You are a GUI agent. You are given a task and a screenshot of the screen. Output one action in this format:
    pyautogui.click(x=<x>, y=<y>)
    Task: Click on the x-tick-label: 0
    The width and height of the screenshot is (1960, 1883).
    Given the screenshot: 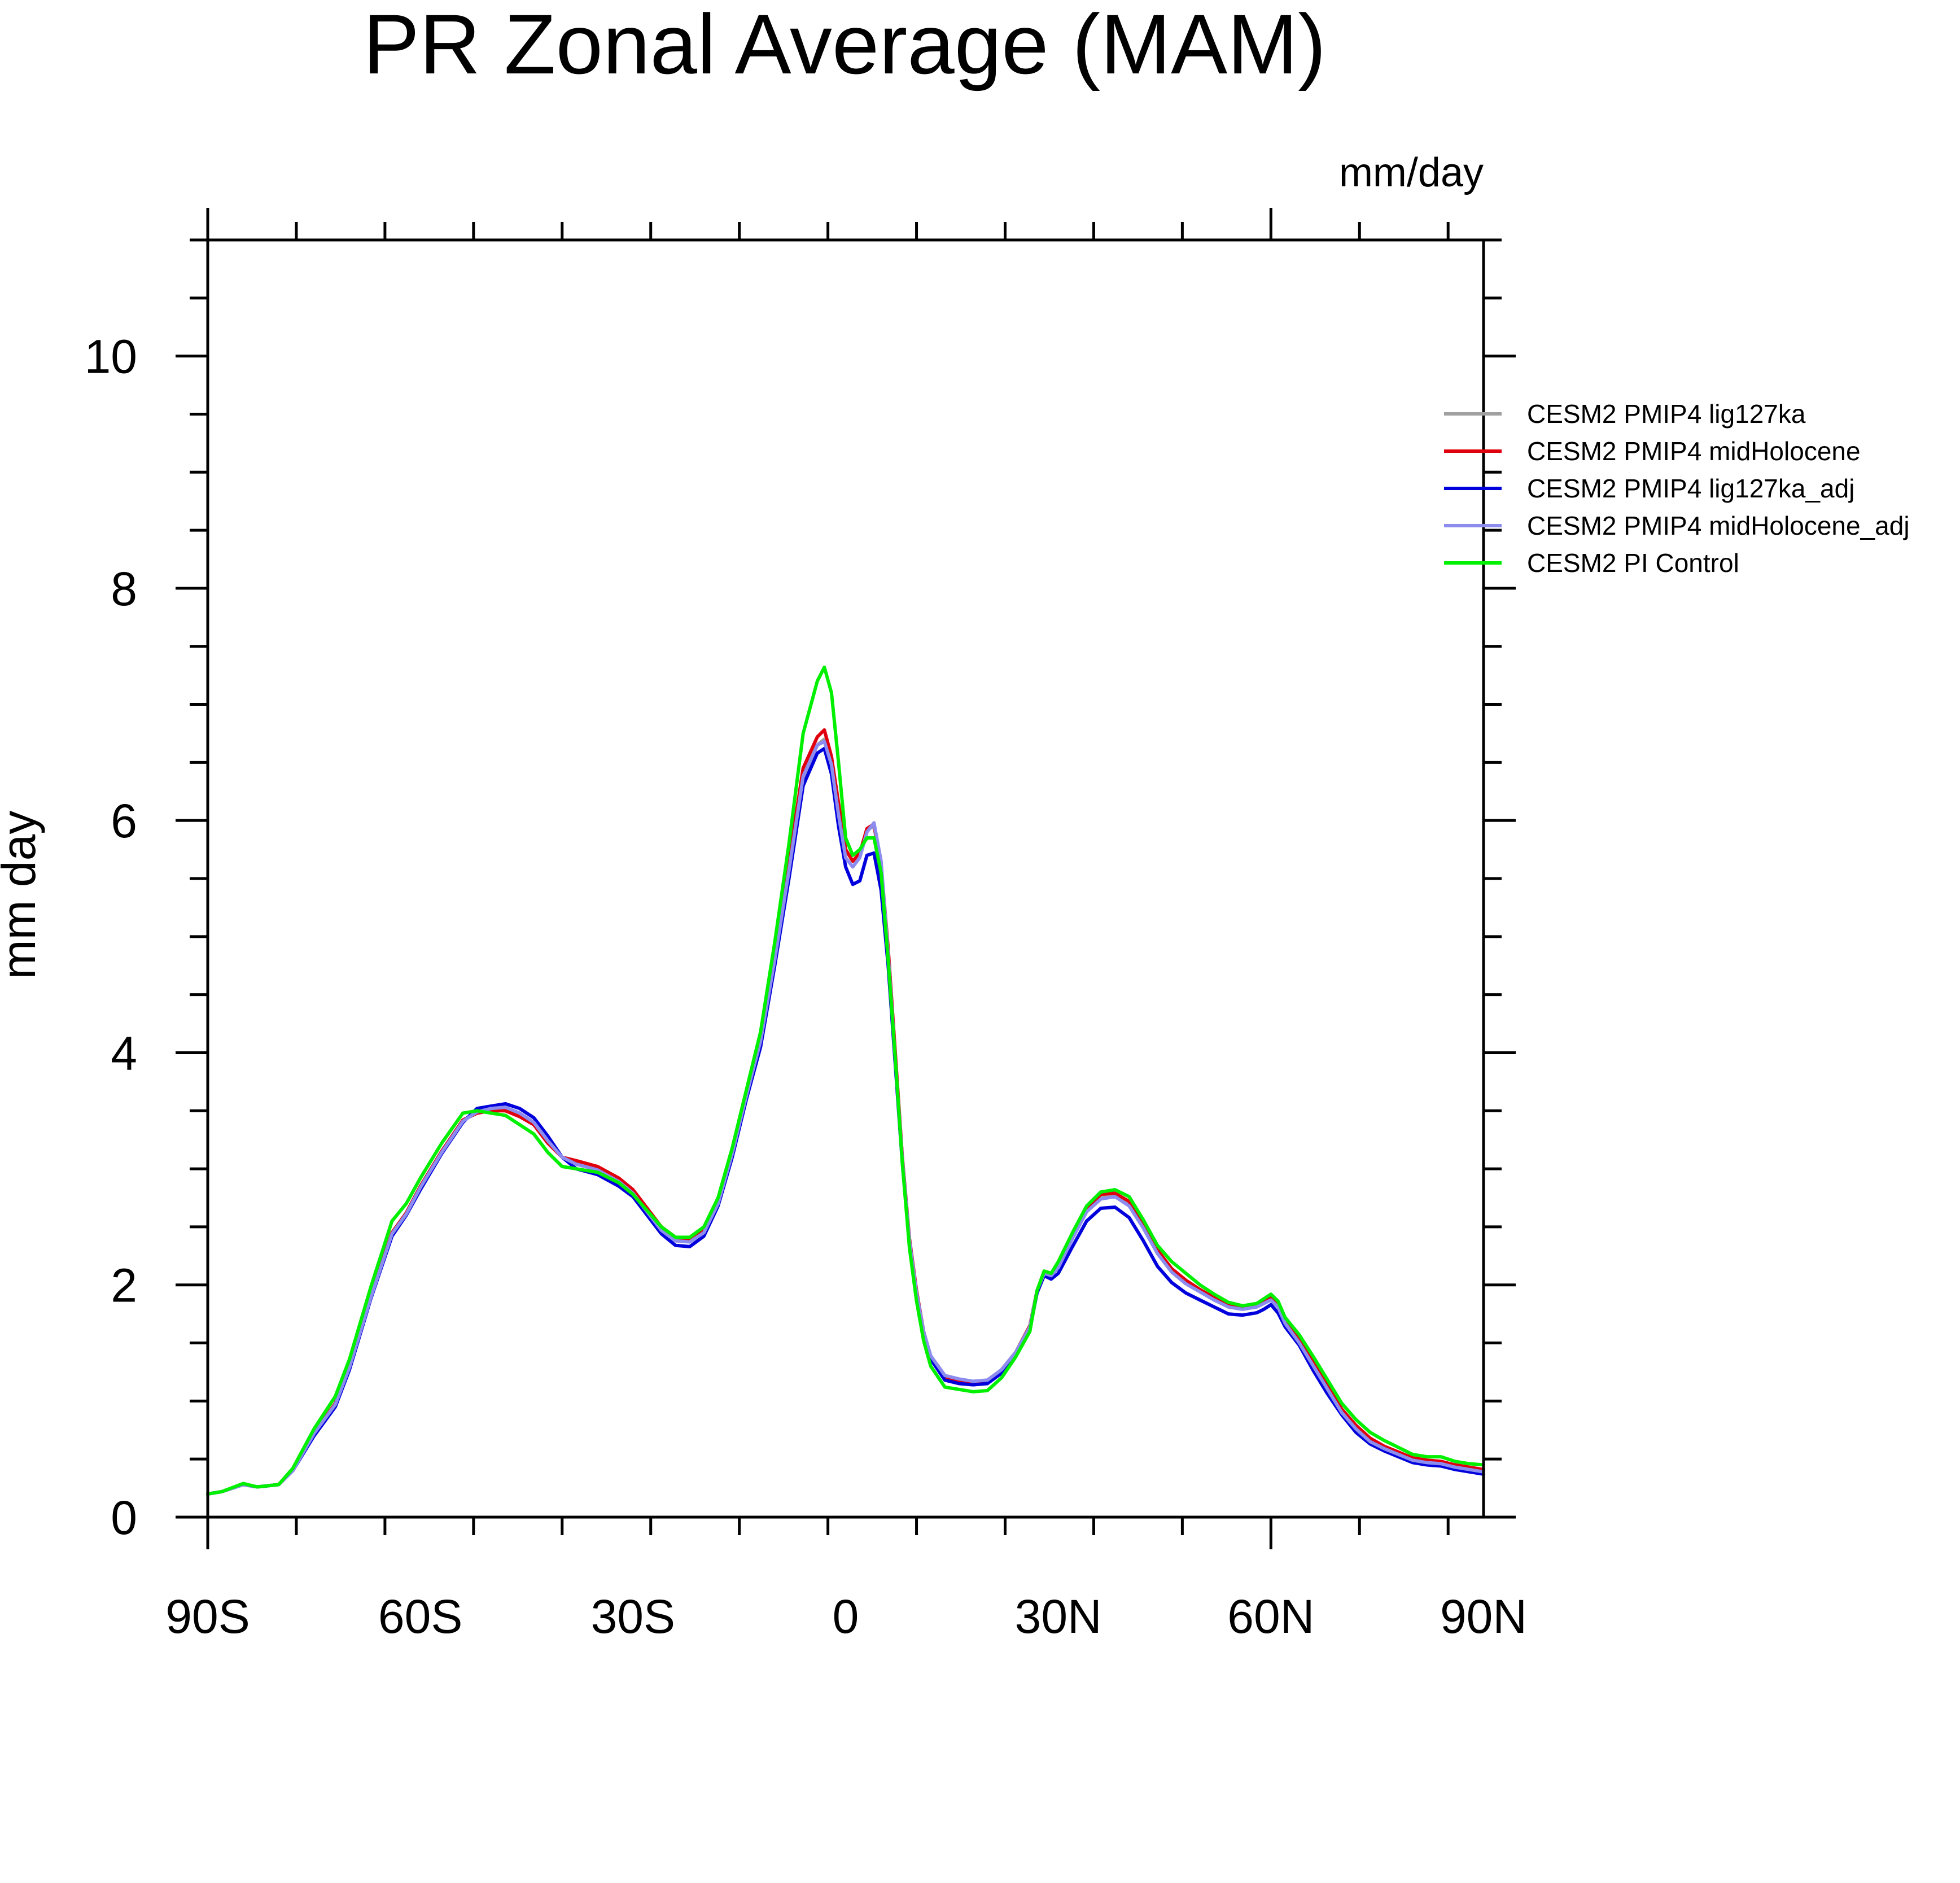 What is the action you would take?
    pyautogui.click(x=846, y=1617)
    